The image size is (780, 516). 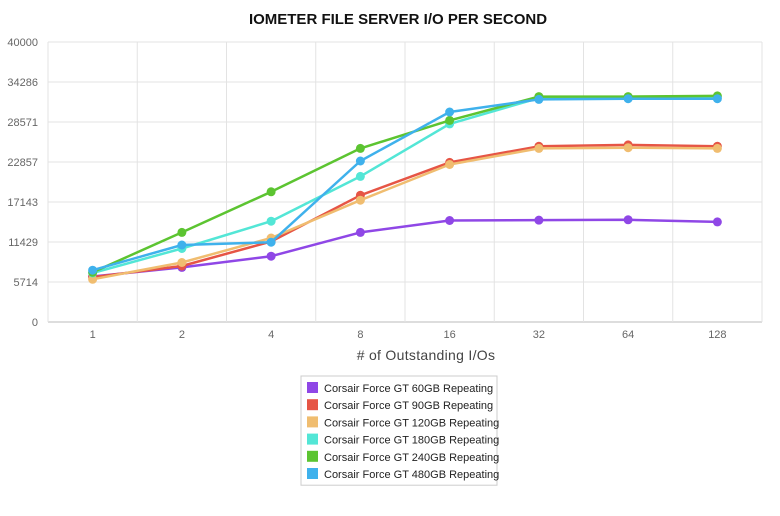 What do you see at coordinates (22, 43) in the screenshot?
I see `y-tick-label: 40000` at bounding box center [22, 43].